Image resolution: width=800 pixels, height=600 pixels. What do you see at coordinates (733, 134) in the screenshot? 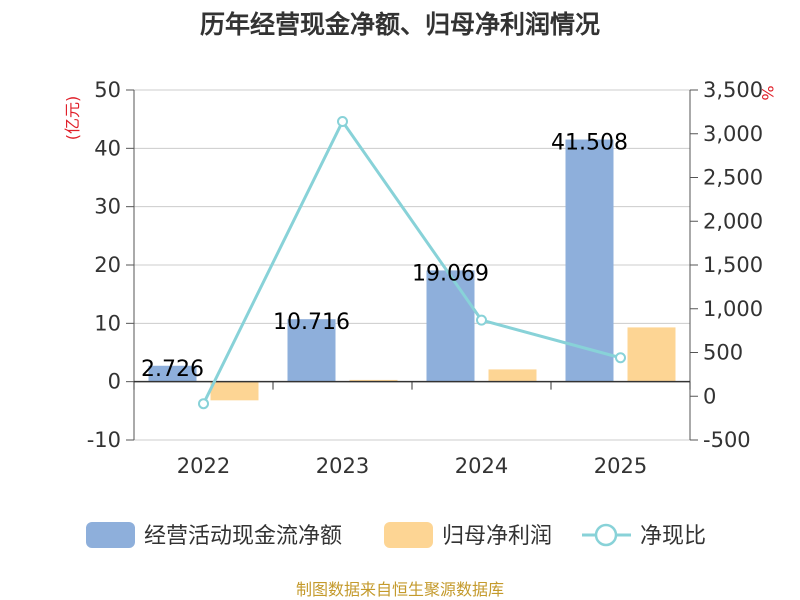
I see `right-tick-label: 3,000` at bounding box center [733, 134].